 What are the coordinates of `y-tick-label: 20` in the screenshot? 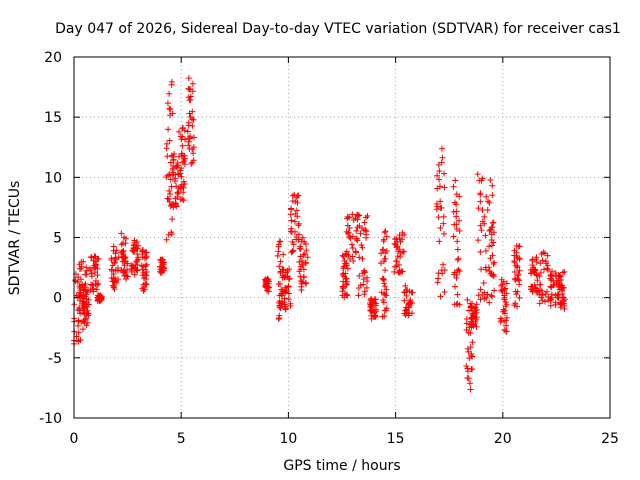 It's located at (53, 58).